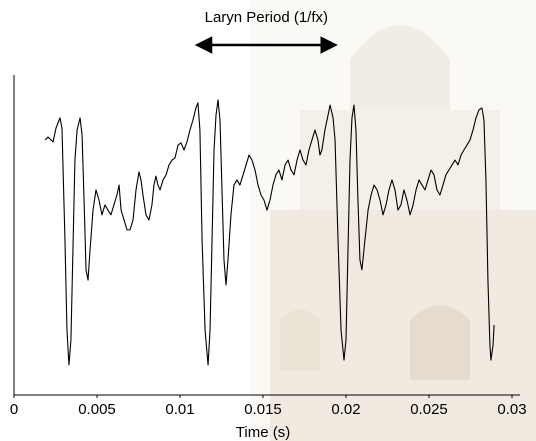 Image resolution: width=536 pixels, height=441 pixels. I want to click on x-tick-label: 0.01, so click(179, 409).